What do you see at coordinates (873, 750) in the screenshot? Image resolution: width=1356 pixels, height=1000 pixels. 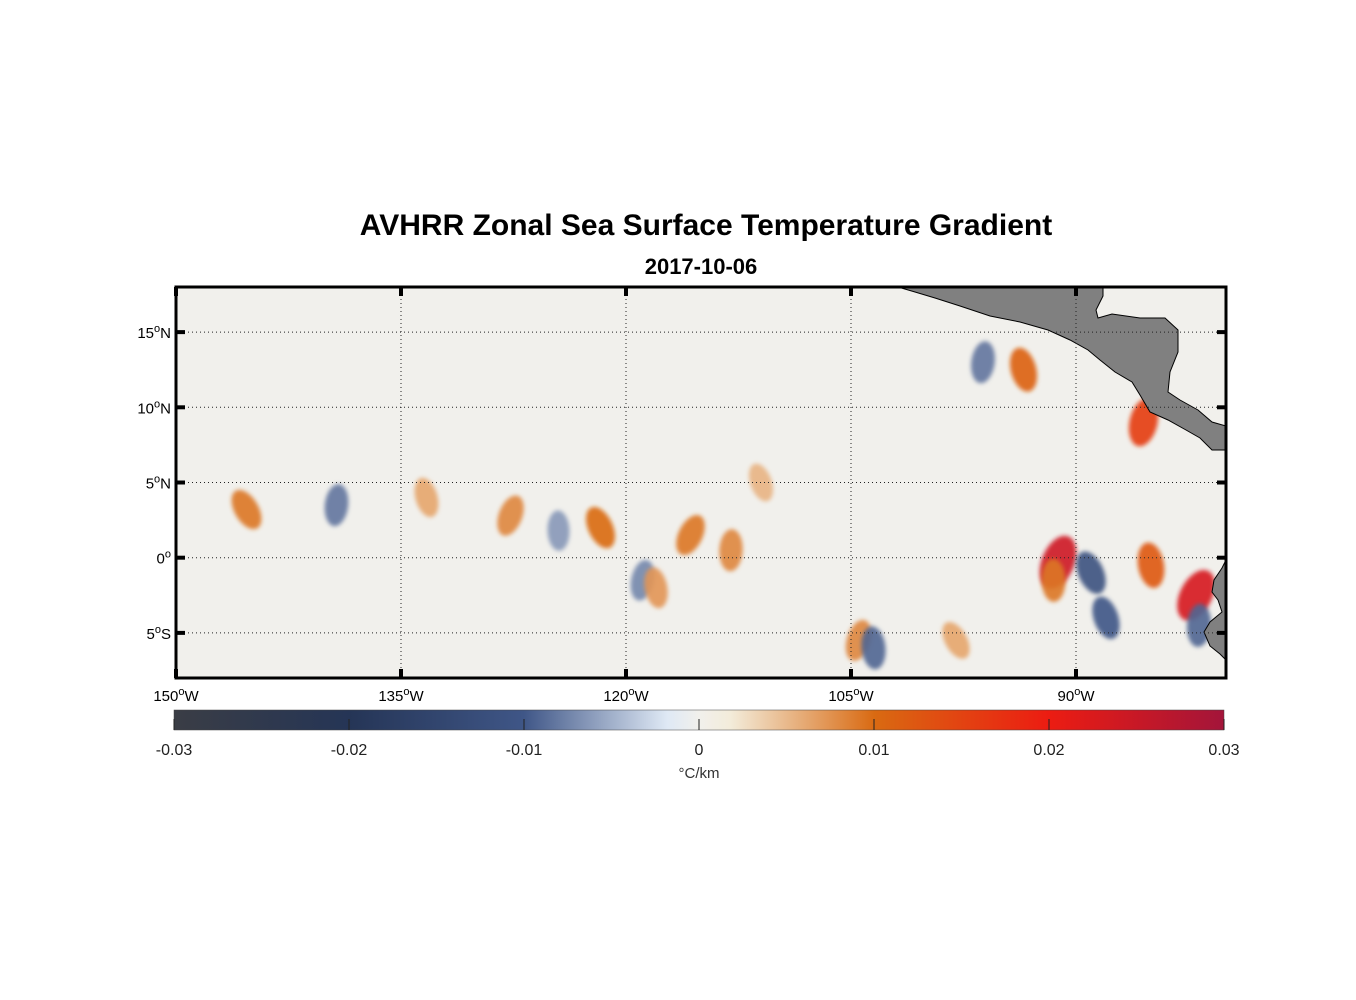 I see `colorbar-tick-label: 0.01` at bounding box center [873, 750].